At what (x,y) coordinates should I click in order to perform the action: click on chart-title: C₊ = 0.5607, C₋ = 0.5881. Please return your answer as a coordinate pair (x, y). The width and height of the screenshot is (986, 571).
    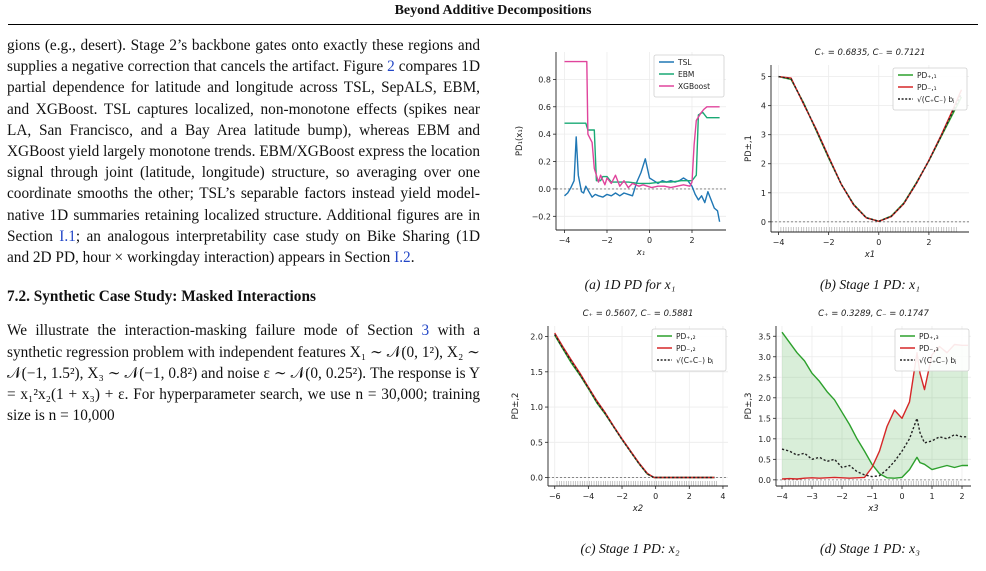
    Looking at the image, I should click on (638, 314).